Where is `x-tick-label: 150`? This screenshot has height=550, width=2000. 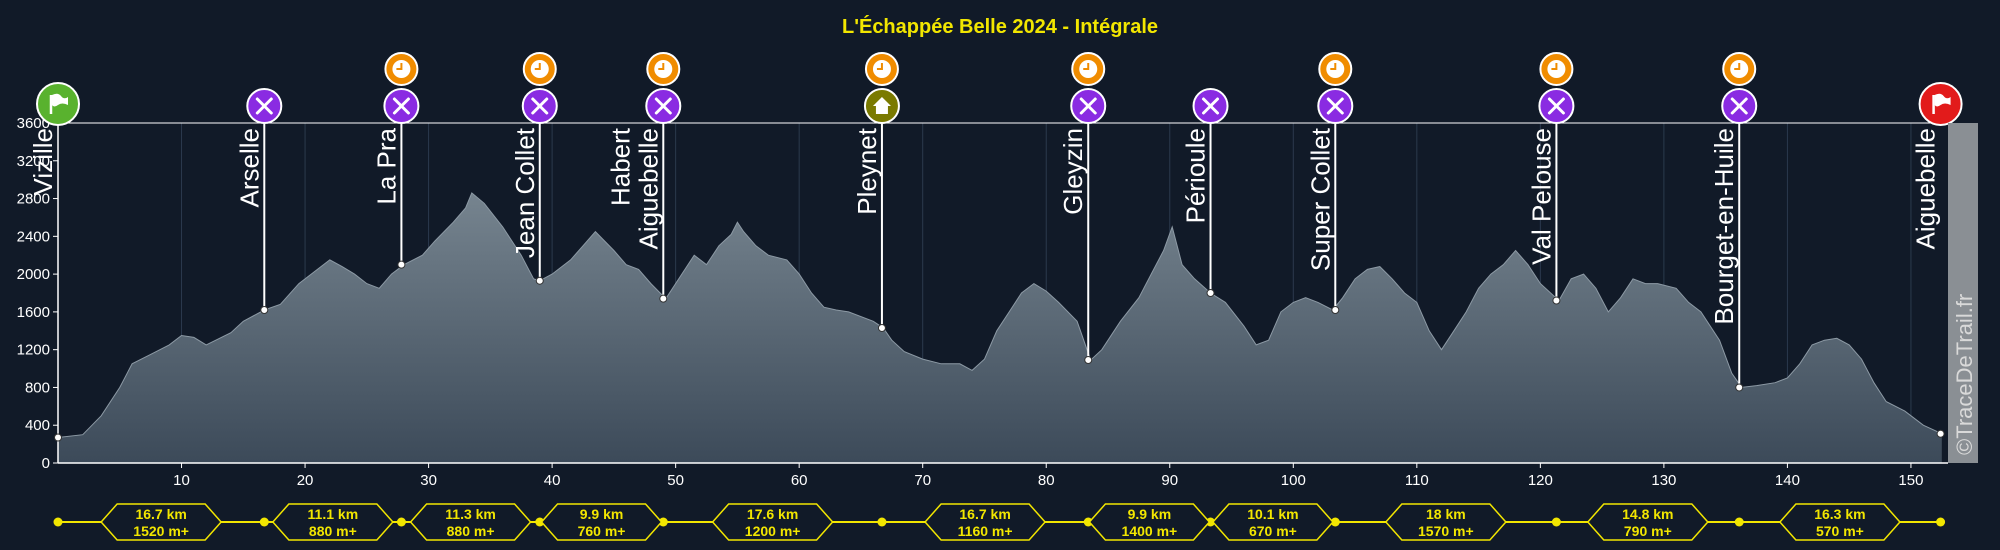
x-tick-label: 150 is located at coordinates (1910, 480).